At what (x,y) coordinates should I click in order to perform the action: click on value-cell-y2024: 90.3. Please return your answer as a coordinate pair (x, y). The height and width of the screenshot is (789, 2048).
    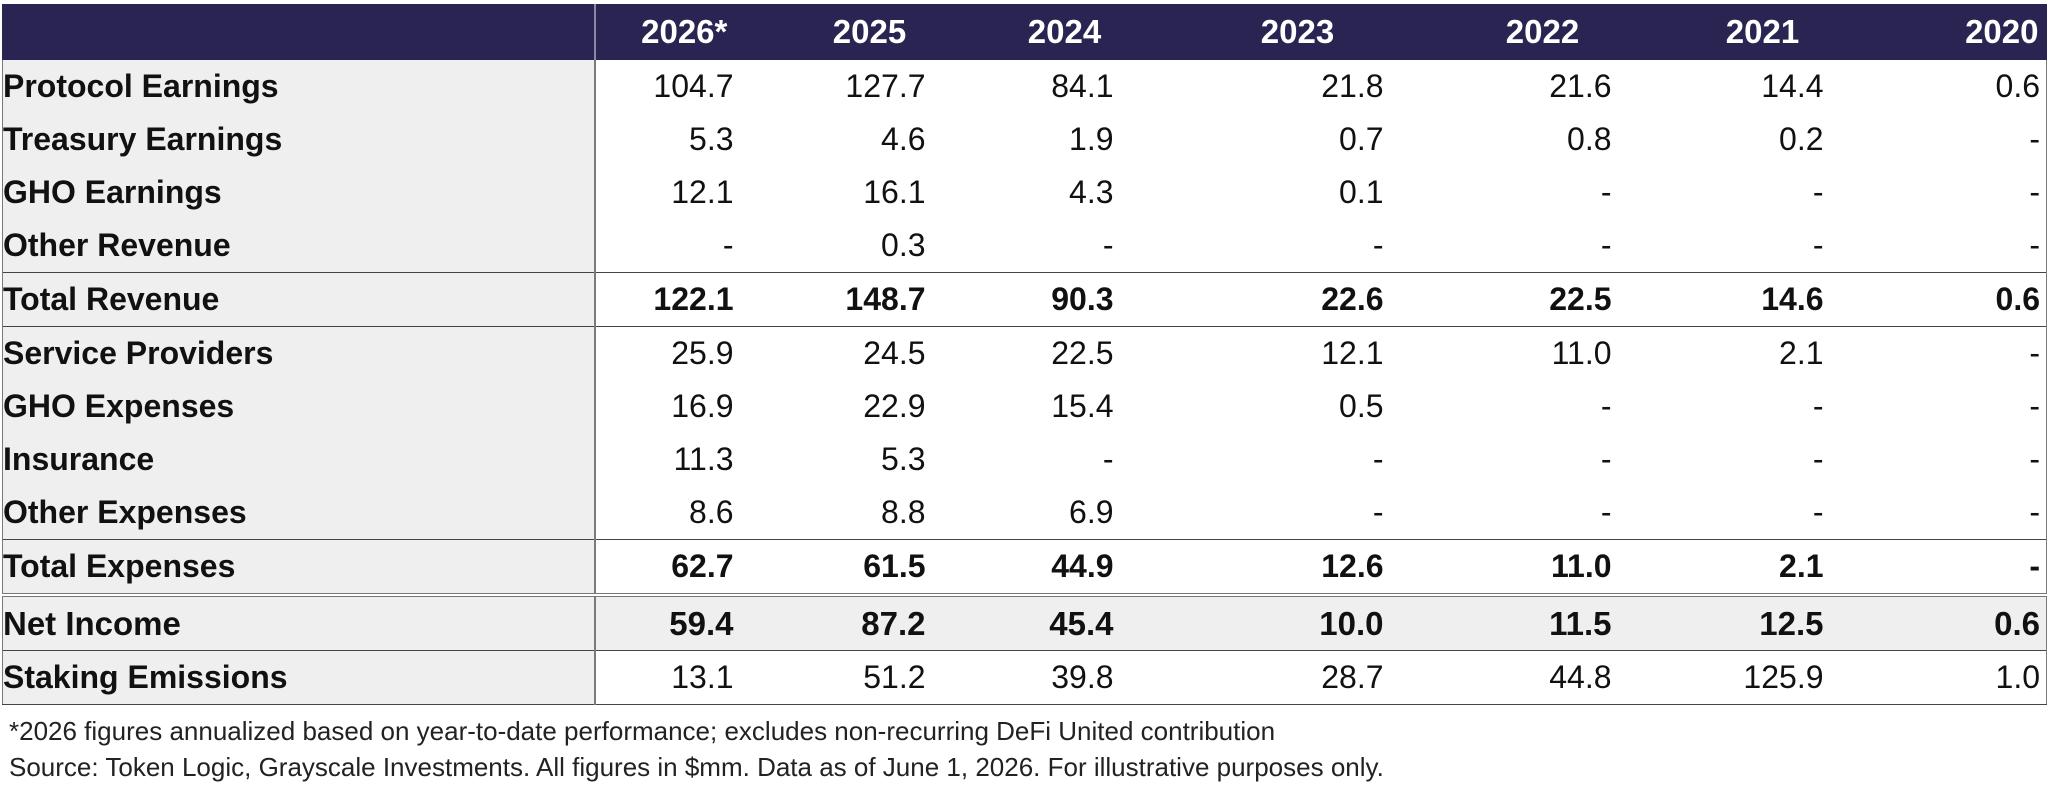
    Looking at the image, I should click on (1064, 299).